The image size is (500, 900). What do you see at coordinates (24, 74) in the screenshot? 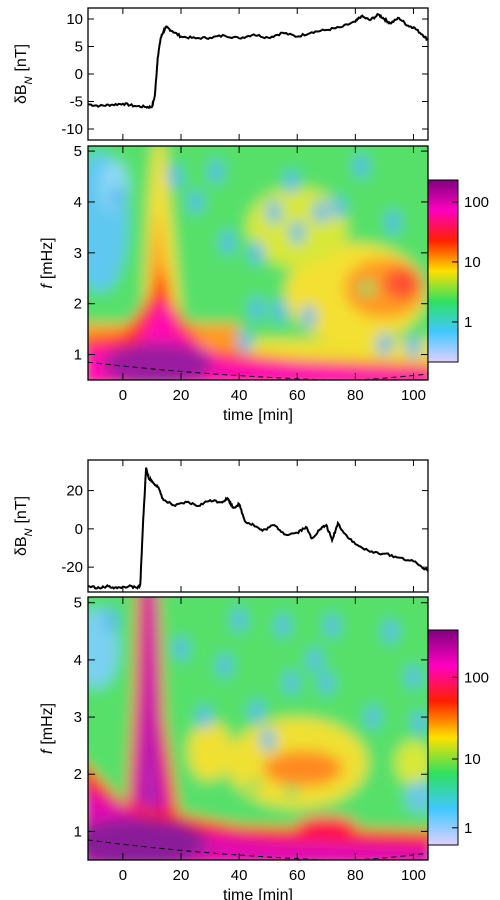
I see `y-axis-label: δBN [nT]` at bounding box center [24, 74].